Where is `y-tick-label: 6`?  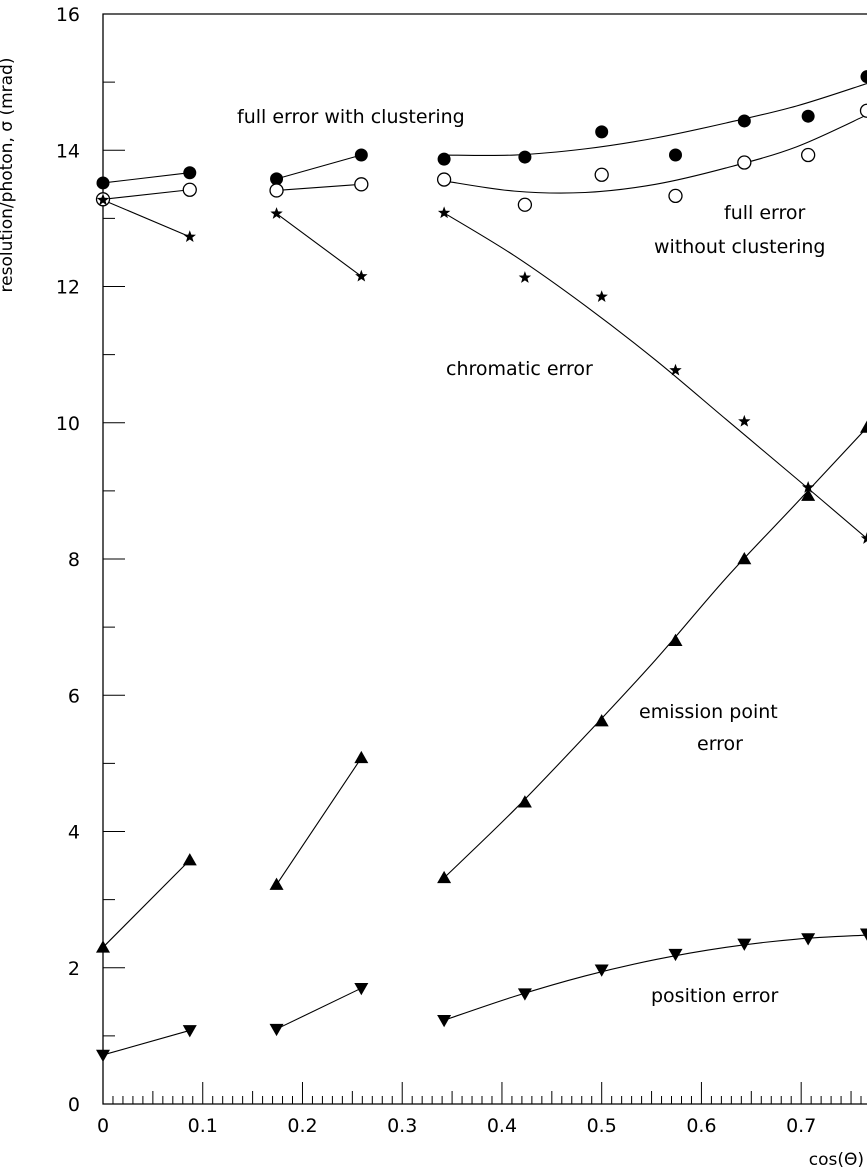 y-tick-label: 6 is located at coordinates (74, 696).